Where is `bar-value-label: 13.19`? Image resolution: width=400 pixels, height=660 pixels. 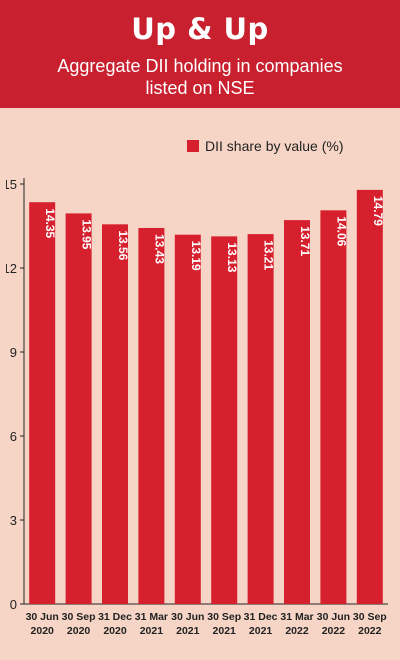 bar-value-label: 13.19 is located at coordinates (196, 256).